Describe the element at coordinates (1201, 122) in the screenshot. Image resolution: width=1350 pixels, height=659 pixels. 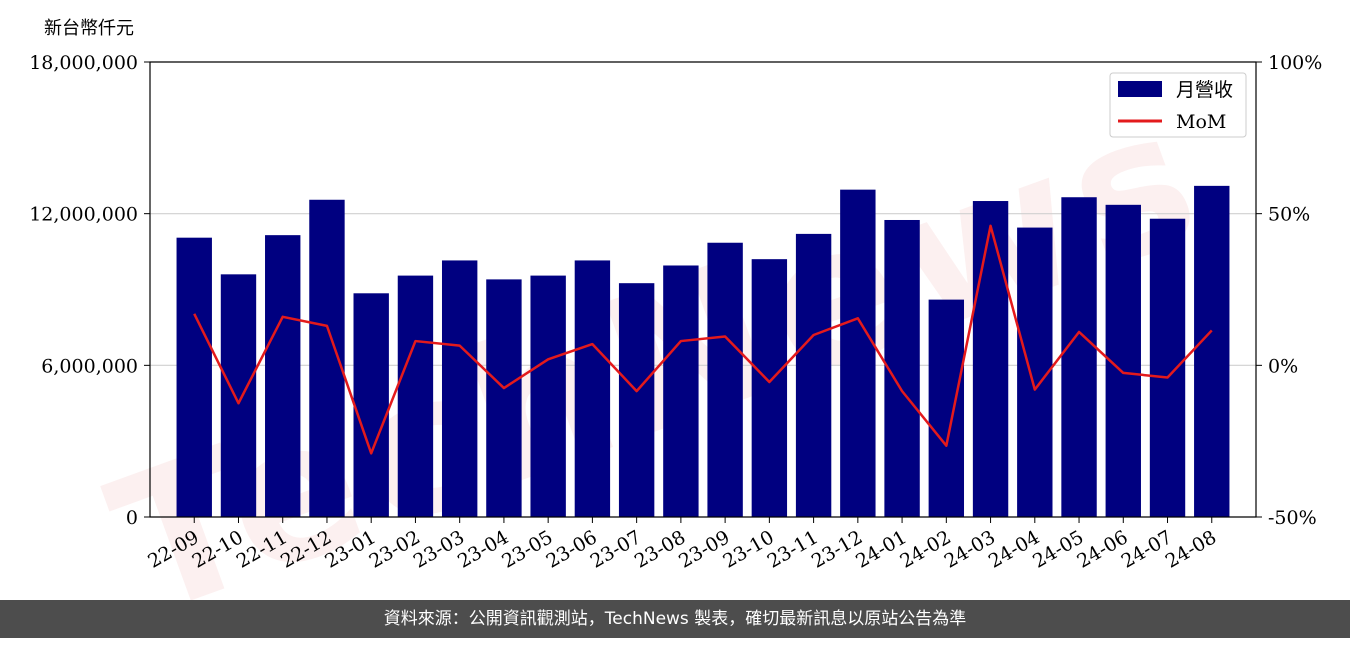
I see `legend-label-mom: MoM` at that location.